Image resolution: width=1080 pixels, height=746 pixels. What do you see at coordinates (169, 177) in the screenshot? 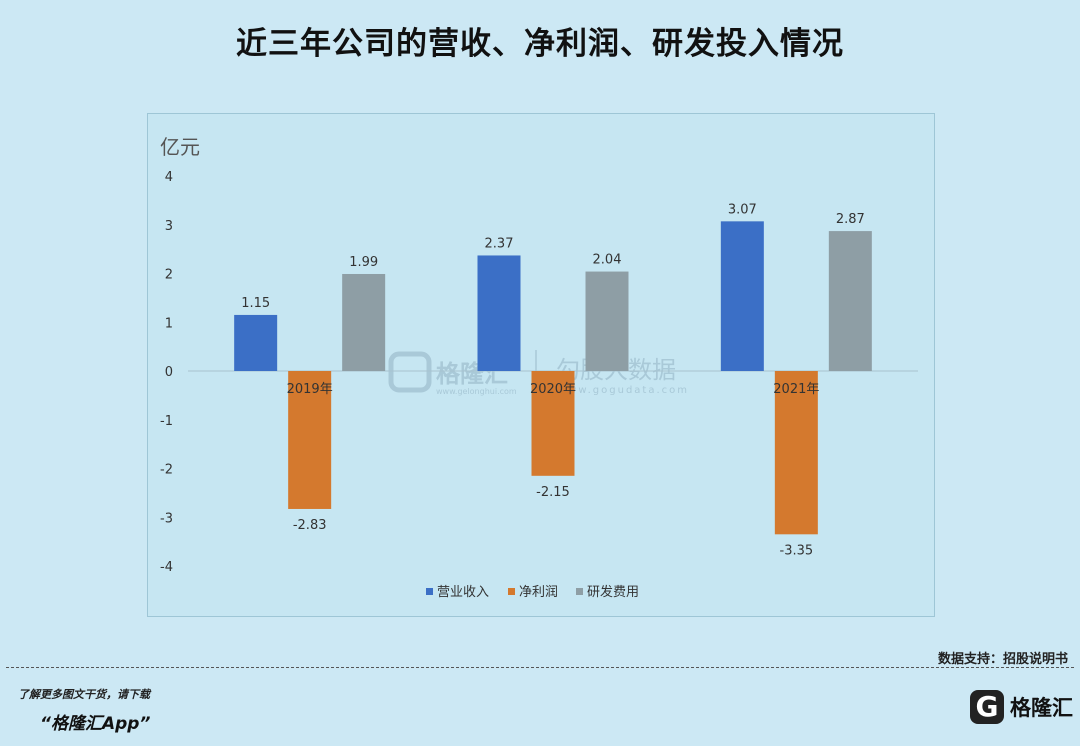
I see `y-tick-label: 4` at bounding box center [169, 177].